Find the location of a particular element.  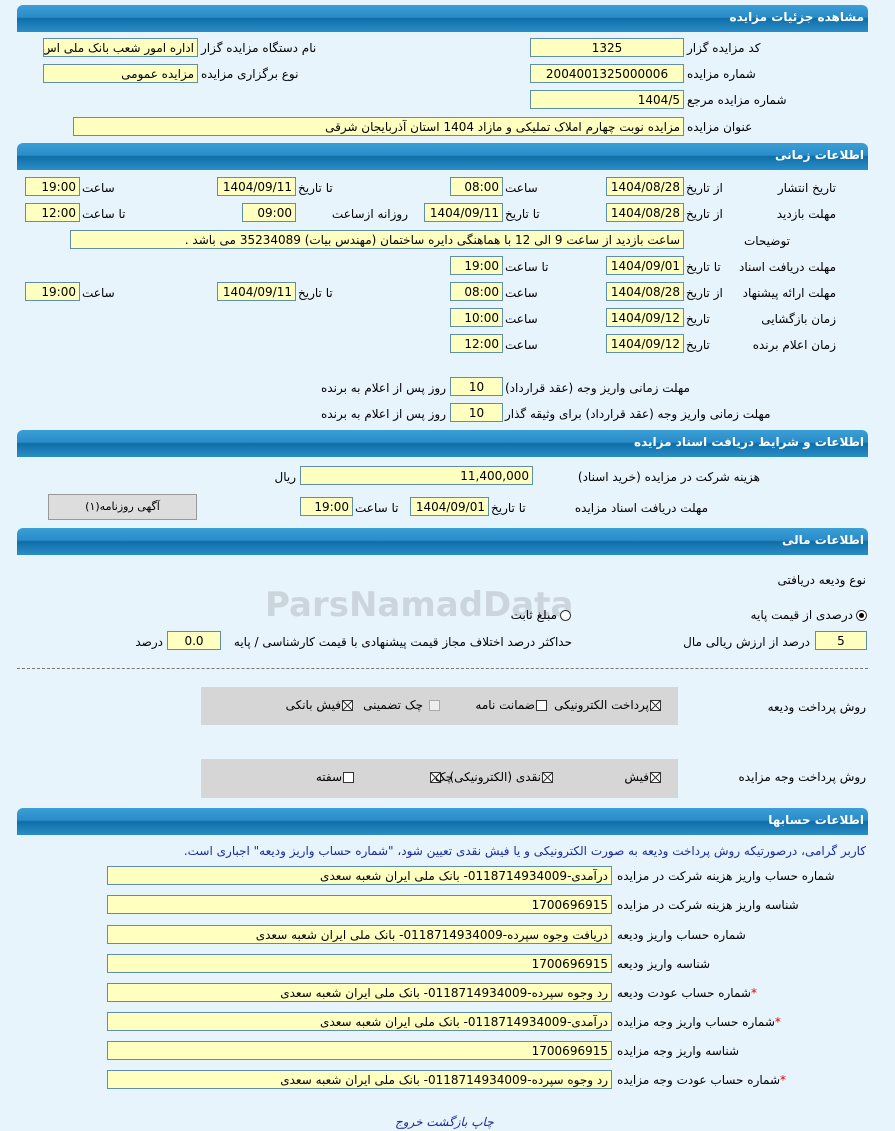

publish-from-time: 08:00 is located at coordinates (476, 186).